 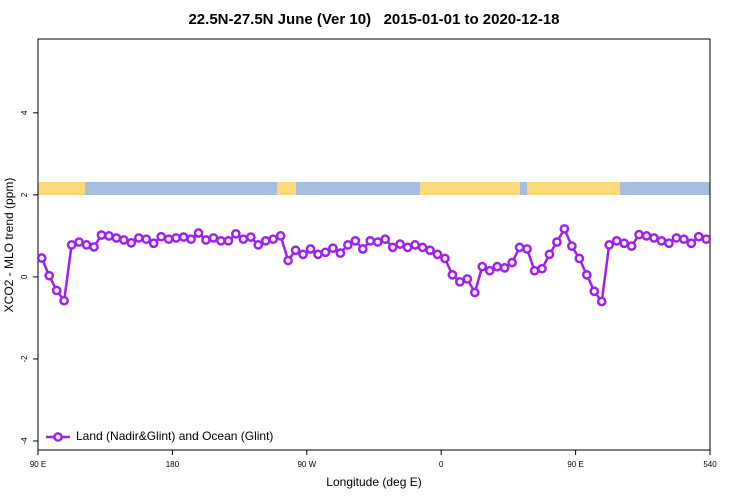 What do you see at coordinates (24, 441) in the screenshot?
I see `y-tick-label: -4` at bounding box center [24, 441].